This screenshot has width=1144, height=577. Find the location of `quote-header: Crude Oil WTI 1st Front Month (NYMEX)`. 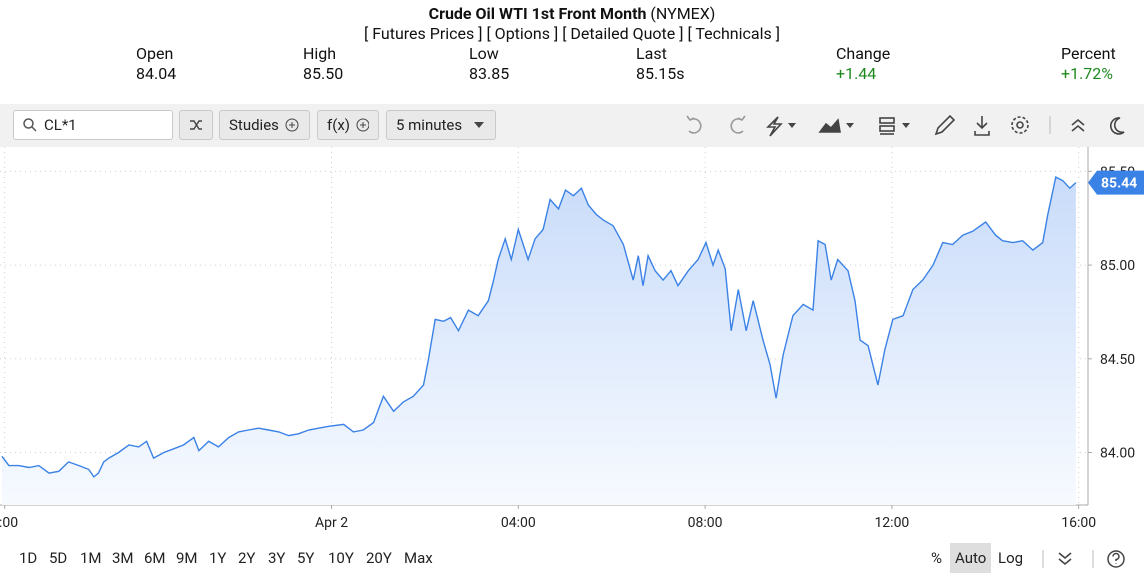

quote-header: Crude Oil WTI 1st Front Month (NYMEX) is located at coordinates (572, 13).